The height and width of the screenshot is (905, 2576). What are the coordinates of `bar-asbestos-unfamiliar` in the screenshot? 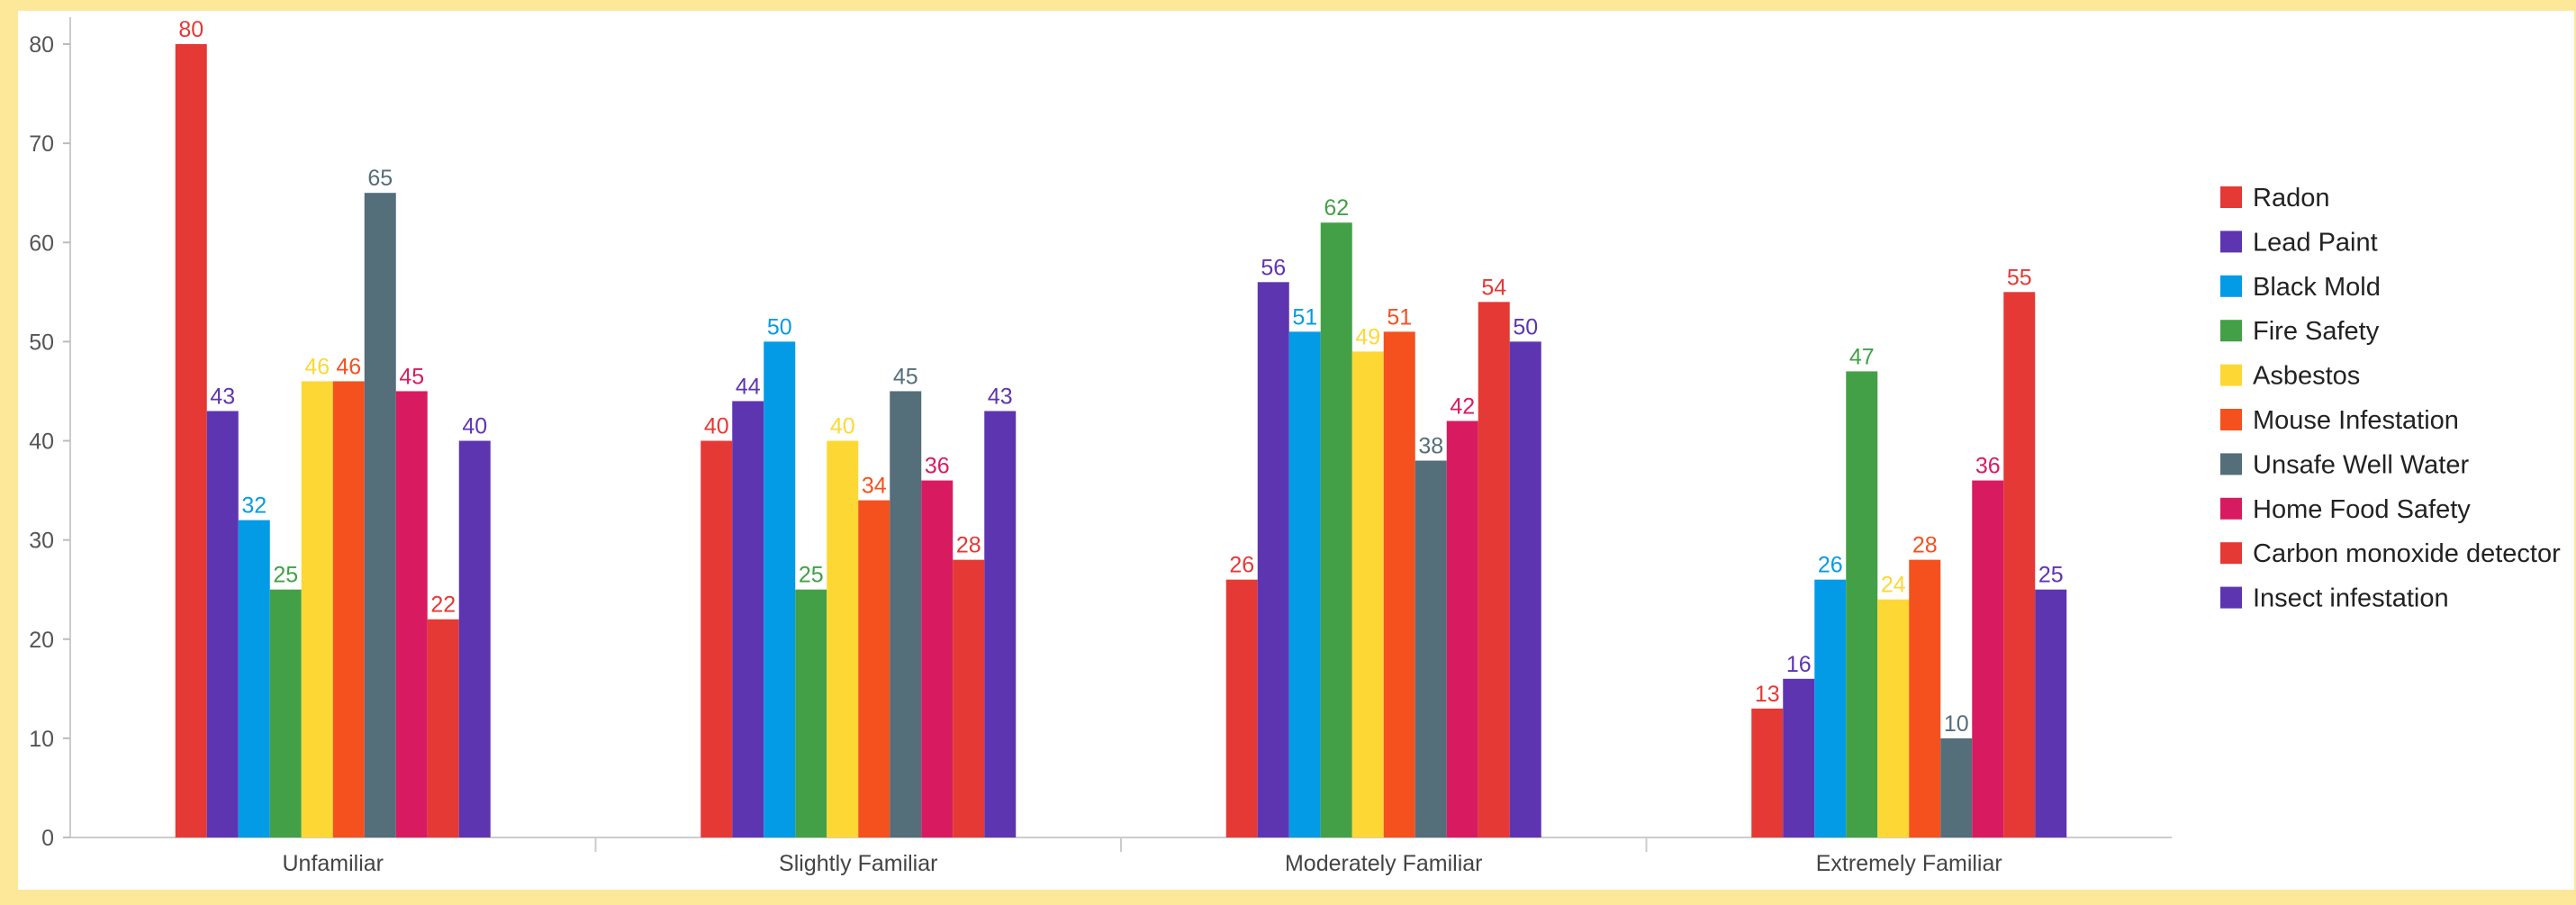 It's located at (317, 609).